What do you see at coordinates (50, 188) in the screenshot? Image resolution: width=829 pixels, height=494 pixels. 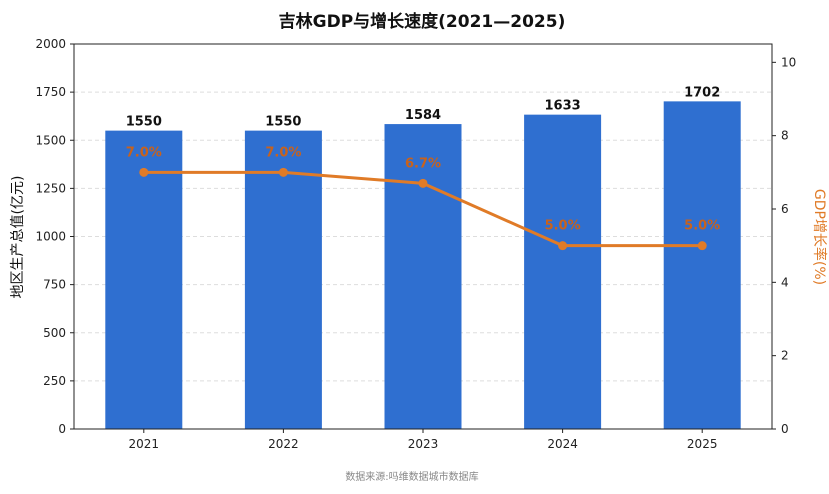 I see `y-tick-label: 1250` at bounding box center [50, 188].